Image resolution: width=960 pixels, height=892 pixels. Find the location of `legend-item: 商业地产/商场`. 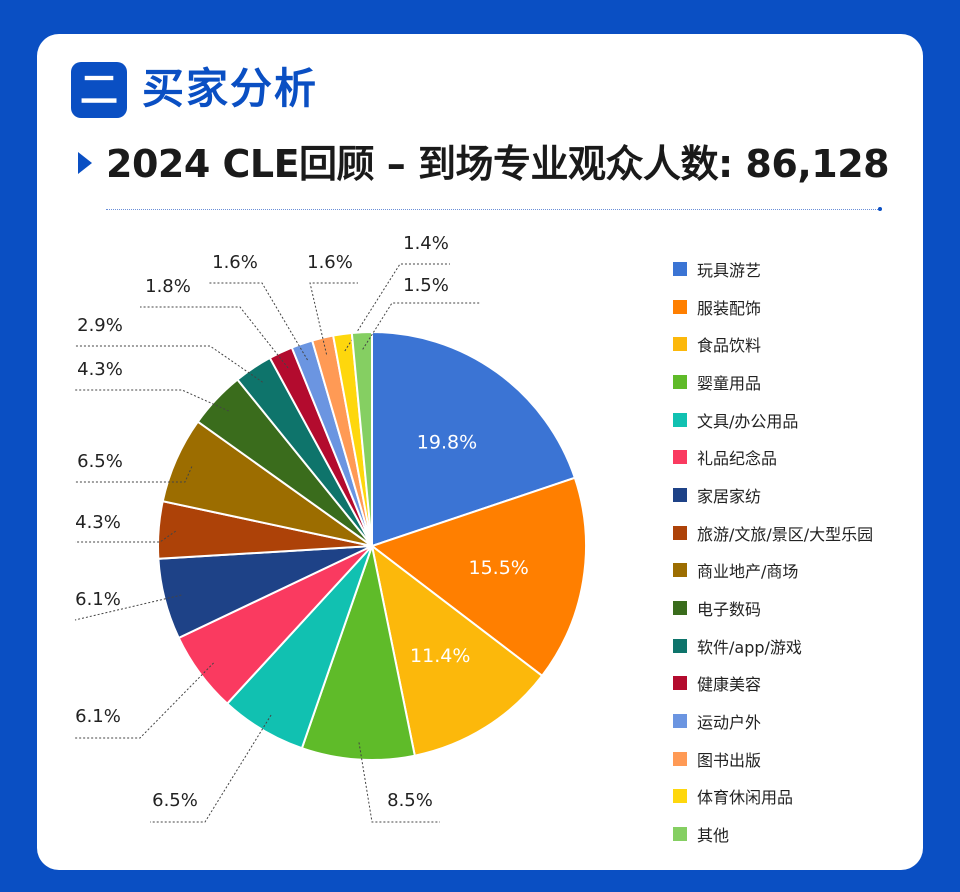

legend-item: 商业地产/商场 is located at coordinates (773, 571).